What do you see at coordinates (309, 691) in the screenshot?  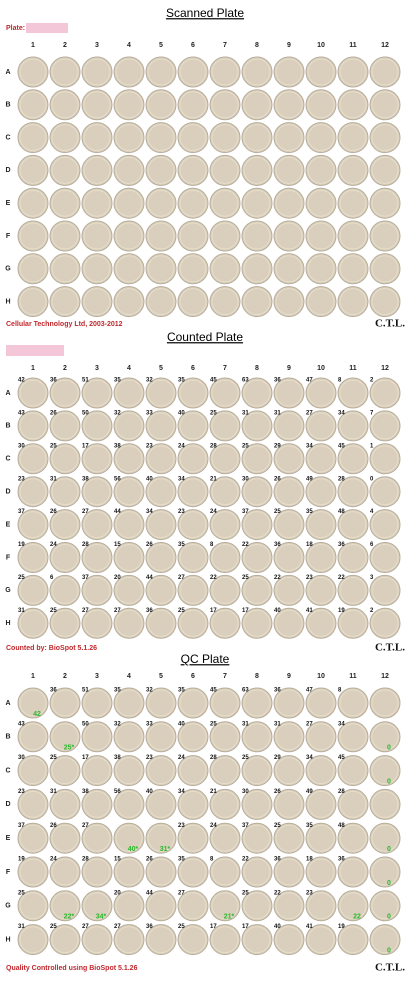 I see `spot-count: 47` at bounding box center [309, 691].